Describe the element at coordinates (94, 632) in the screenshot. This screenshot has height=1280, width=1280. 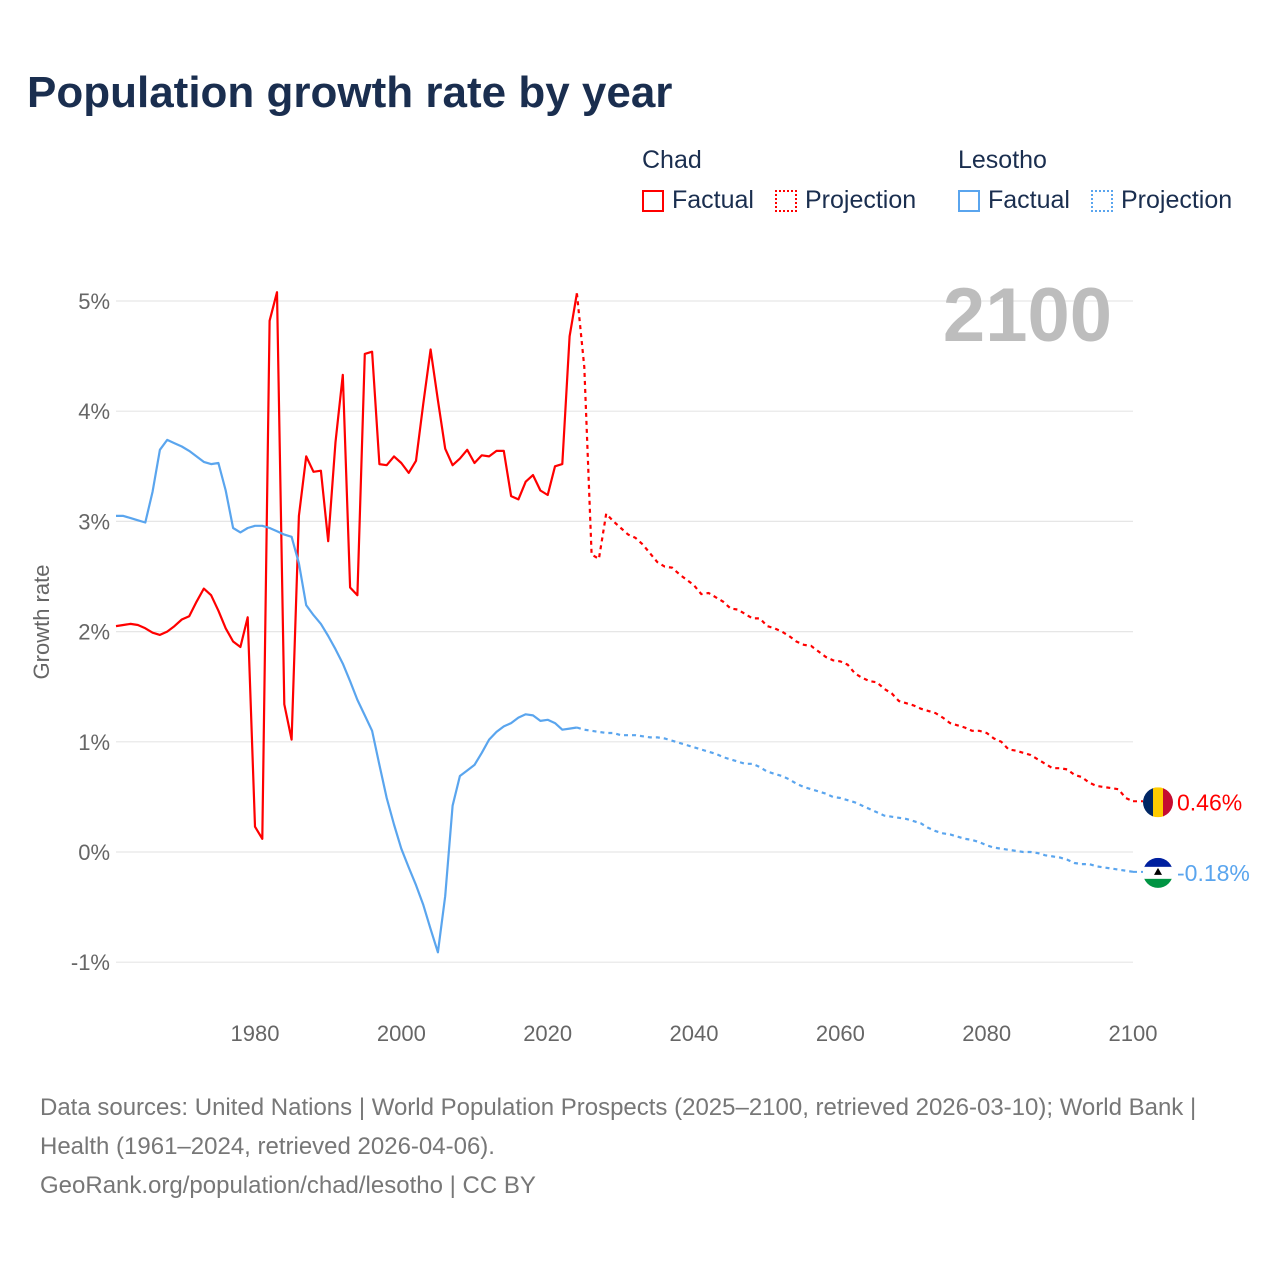
I see `y-tick-label: 2%` at that location.